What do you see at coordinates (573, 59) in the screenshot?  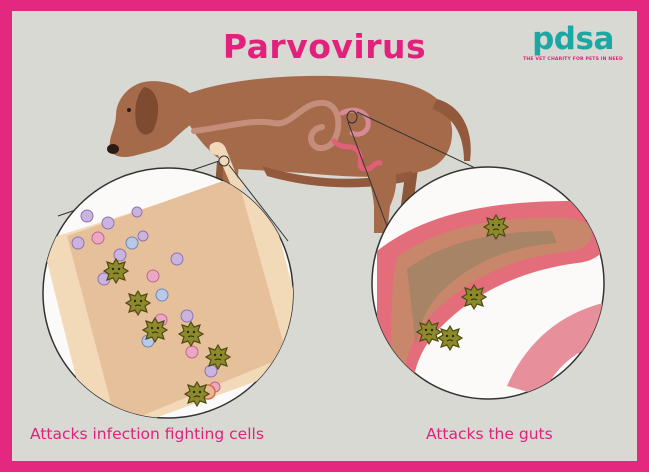 I see `pdsa-tagline: THE VET CHARITY FOR PETS IN NEED` at bounding box center [573, 59].